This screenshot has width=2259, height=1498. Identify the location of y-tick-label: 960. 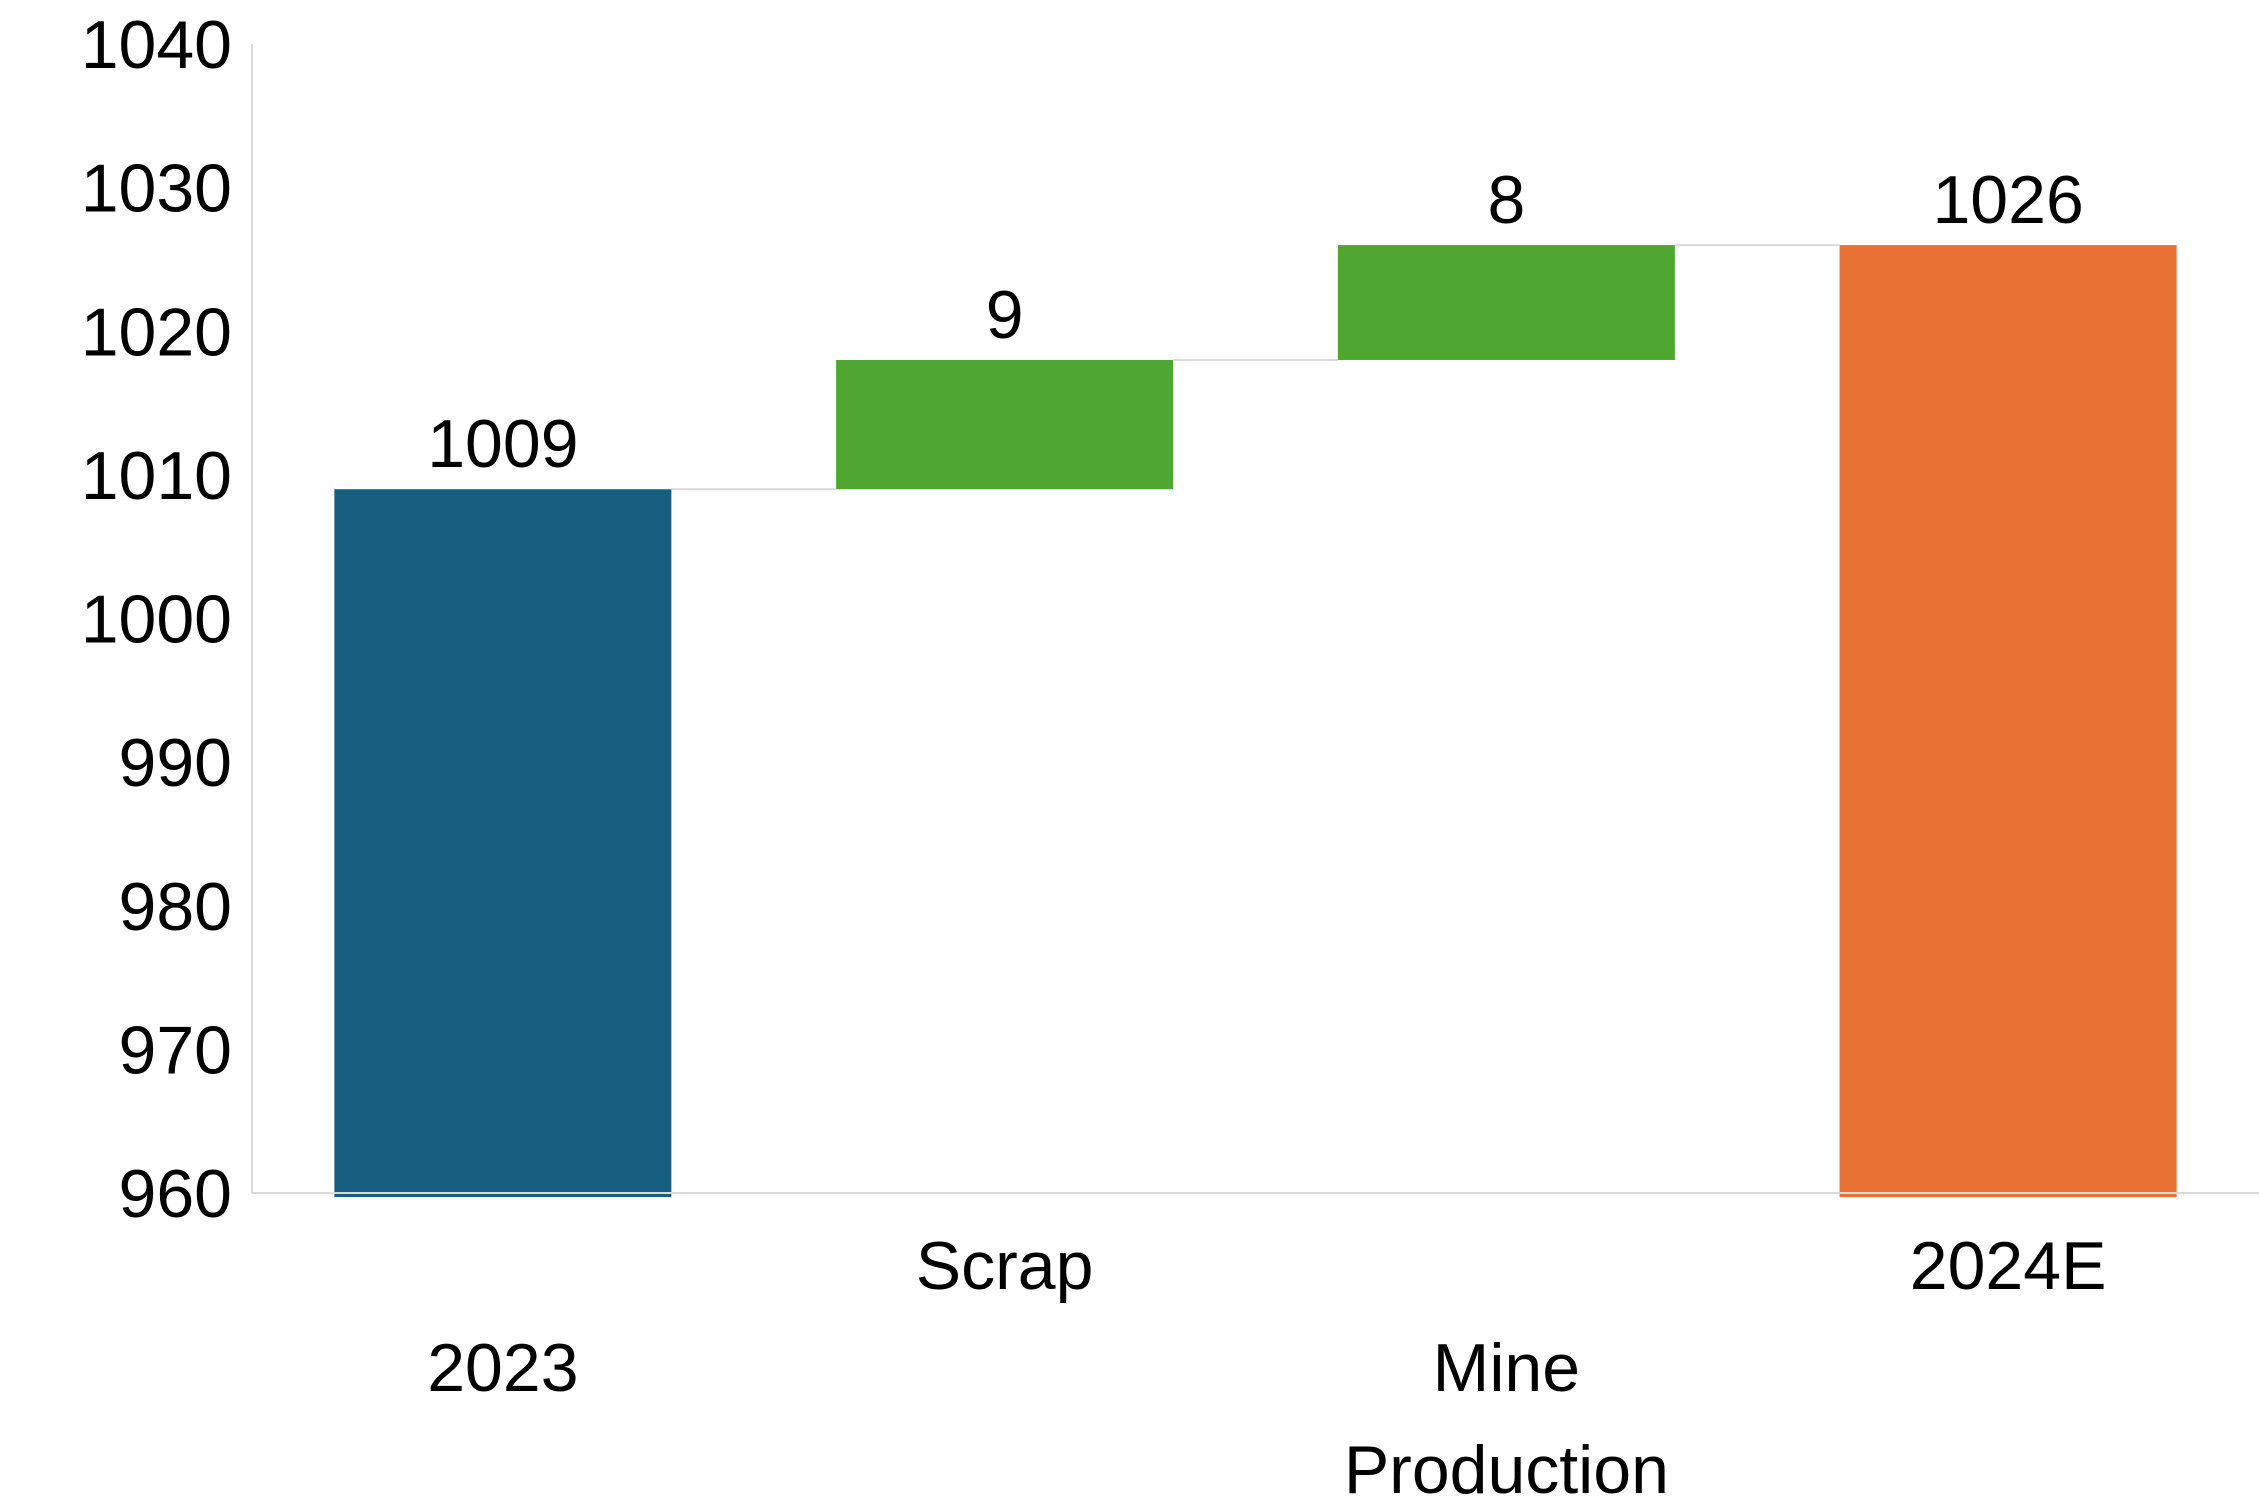
(175, 1194).